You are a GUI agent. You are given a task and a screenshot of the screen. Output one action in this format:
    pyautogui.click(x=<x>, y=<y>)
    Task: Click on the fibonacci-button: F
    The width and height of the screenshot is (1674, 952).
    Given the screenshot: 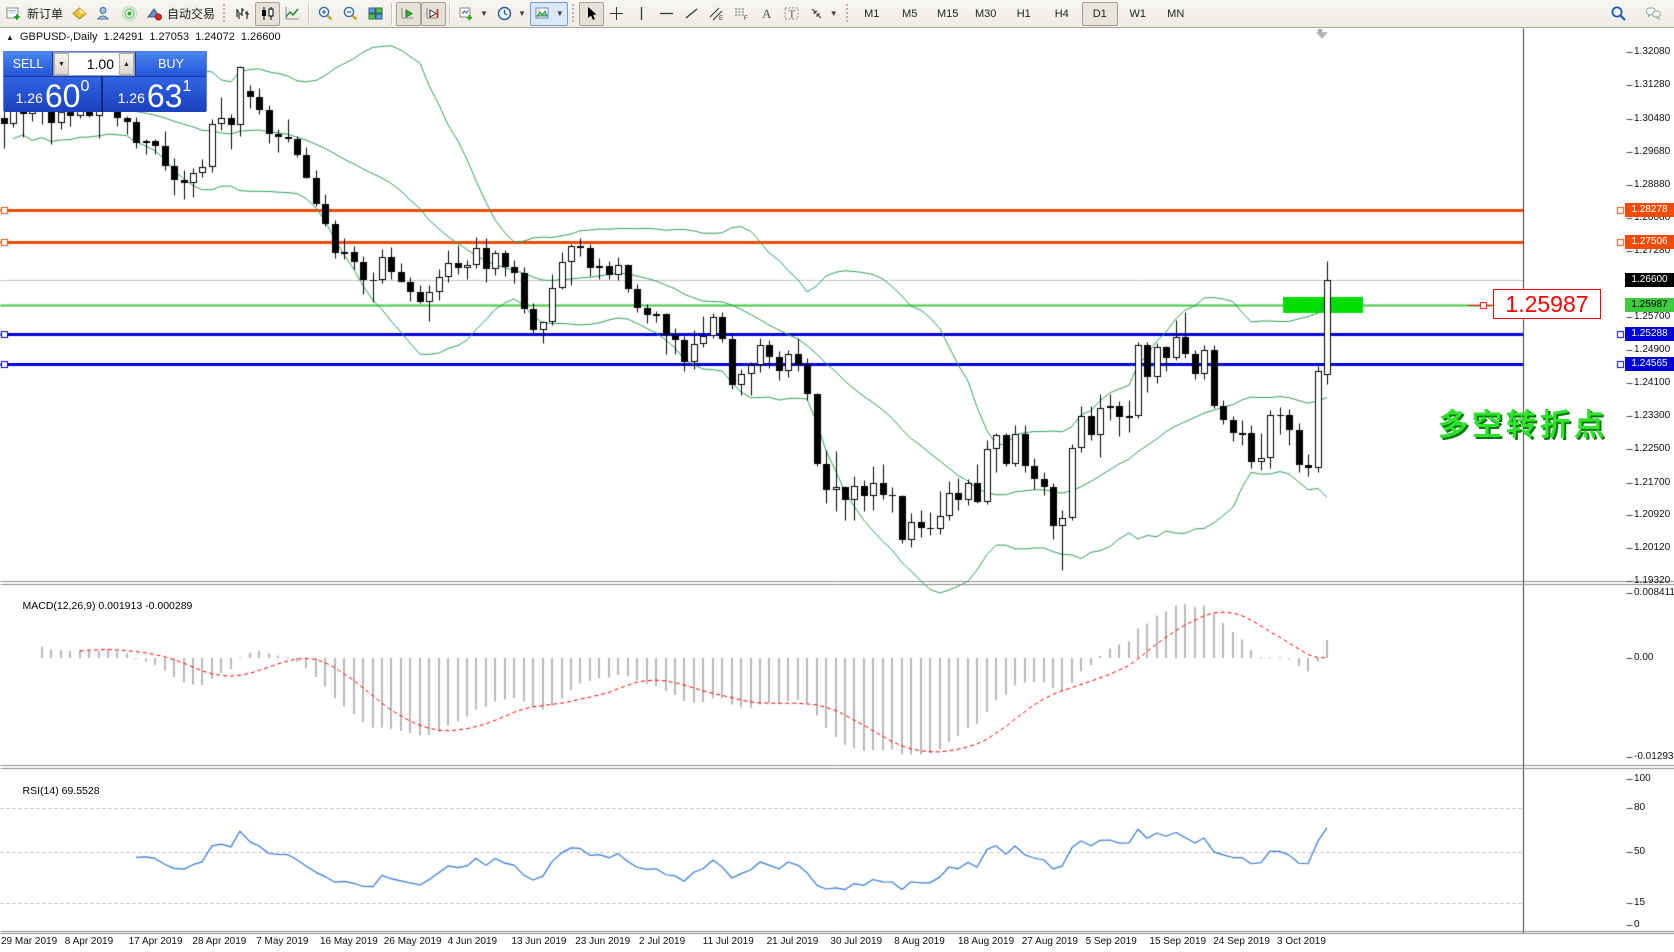 What is the action you would take?
    pyautogui.click(x=741, y=14)
    